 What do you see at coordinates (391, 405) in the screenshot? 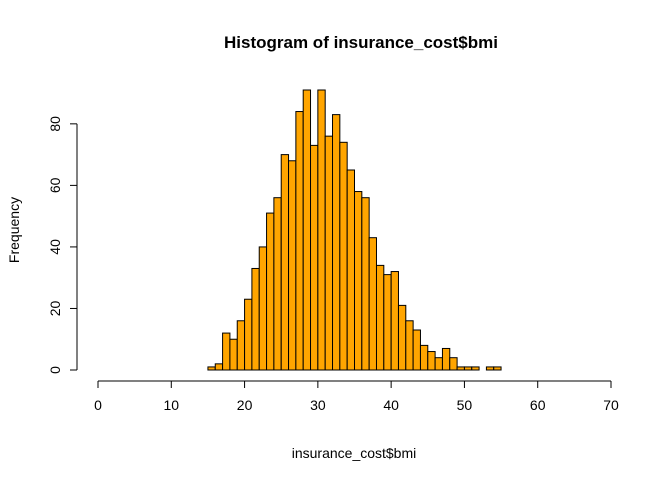
I see `x-tick-label: 40` at bounding box center [391, 405].